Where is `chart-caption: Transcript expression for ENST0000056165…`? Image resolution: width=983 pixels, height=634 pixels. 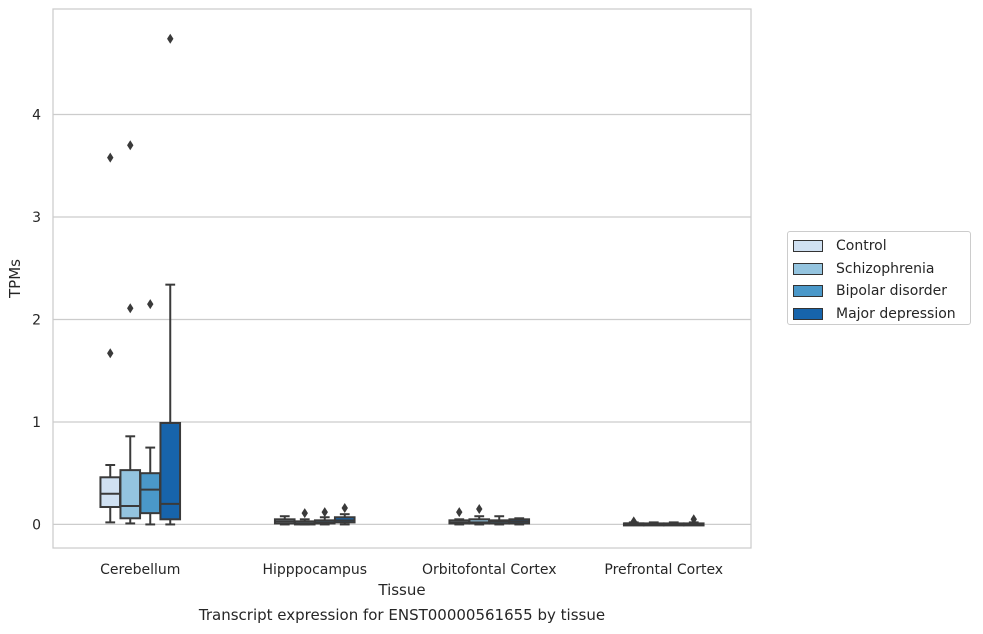 chart-caption: Transcript expression for ENST0000056165… is located at coordinates (402, 615).